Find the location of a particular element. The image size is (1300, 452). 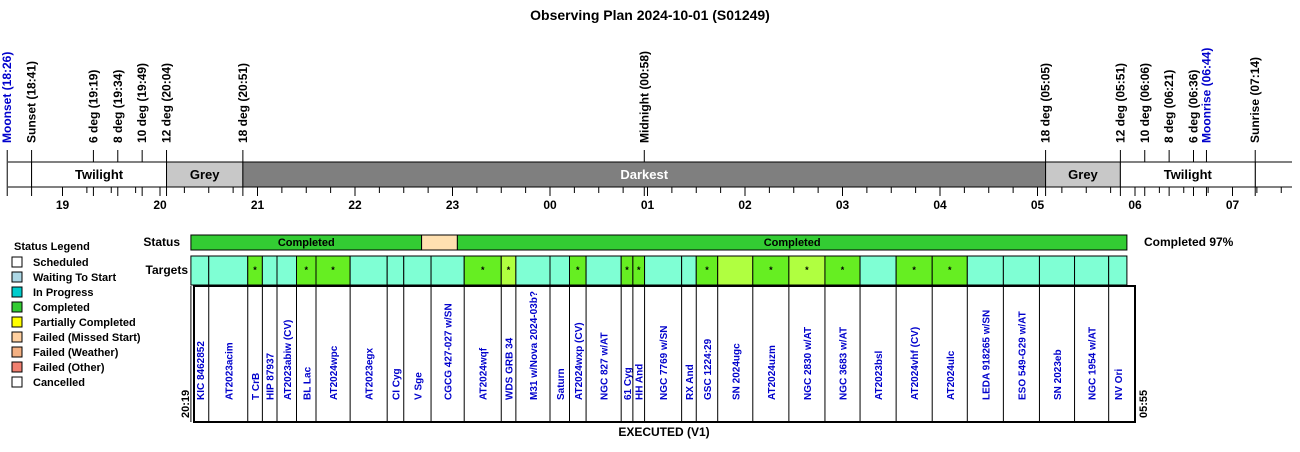

legend-label: Failed (Missed Start) is located at coordinates (87, 338).